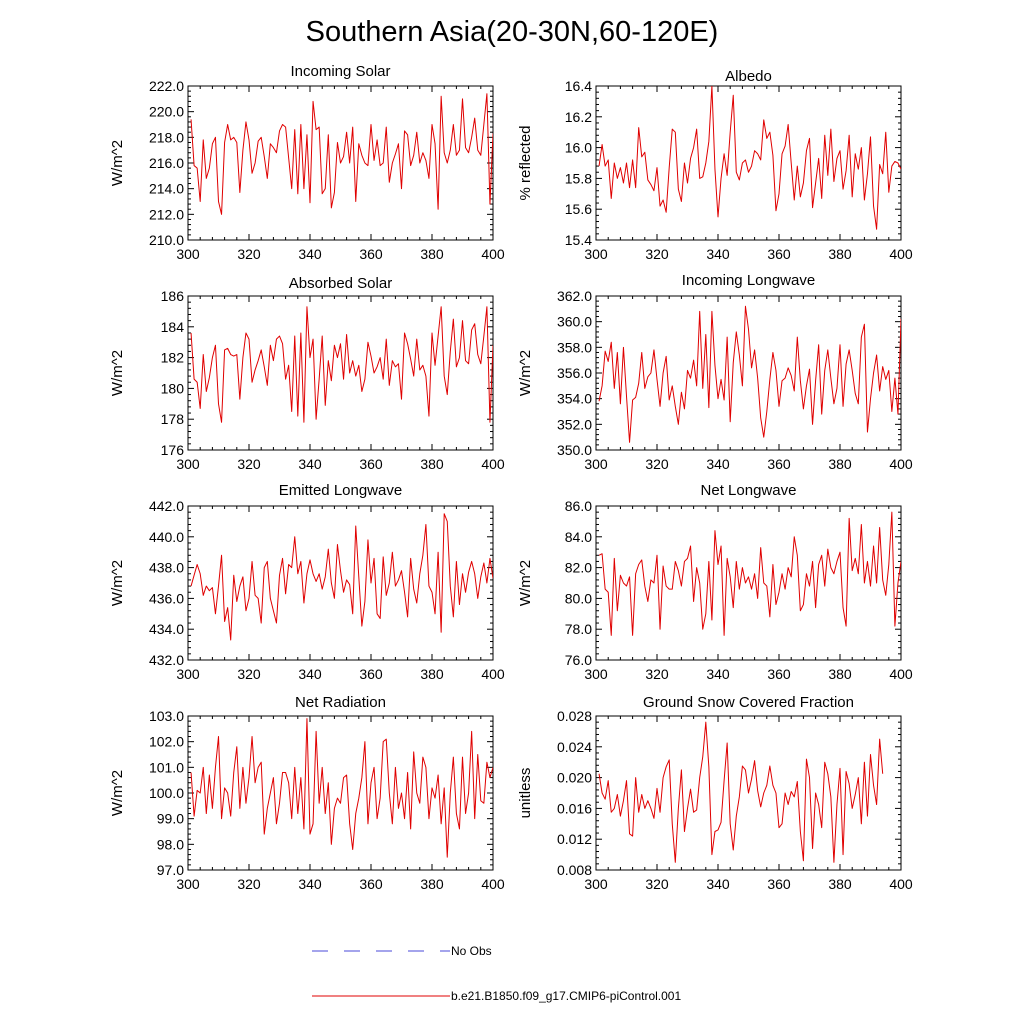 The height and width of the screenshot is (1024, 1024). Describe the element at coordinates (574, 347) in the screenshot. I see `y-tick-label: 358.0` at that location.